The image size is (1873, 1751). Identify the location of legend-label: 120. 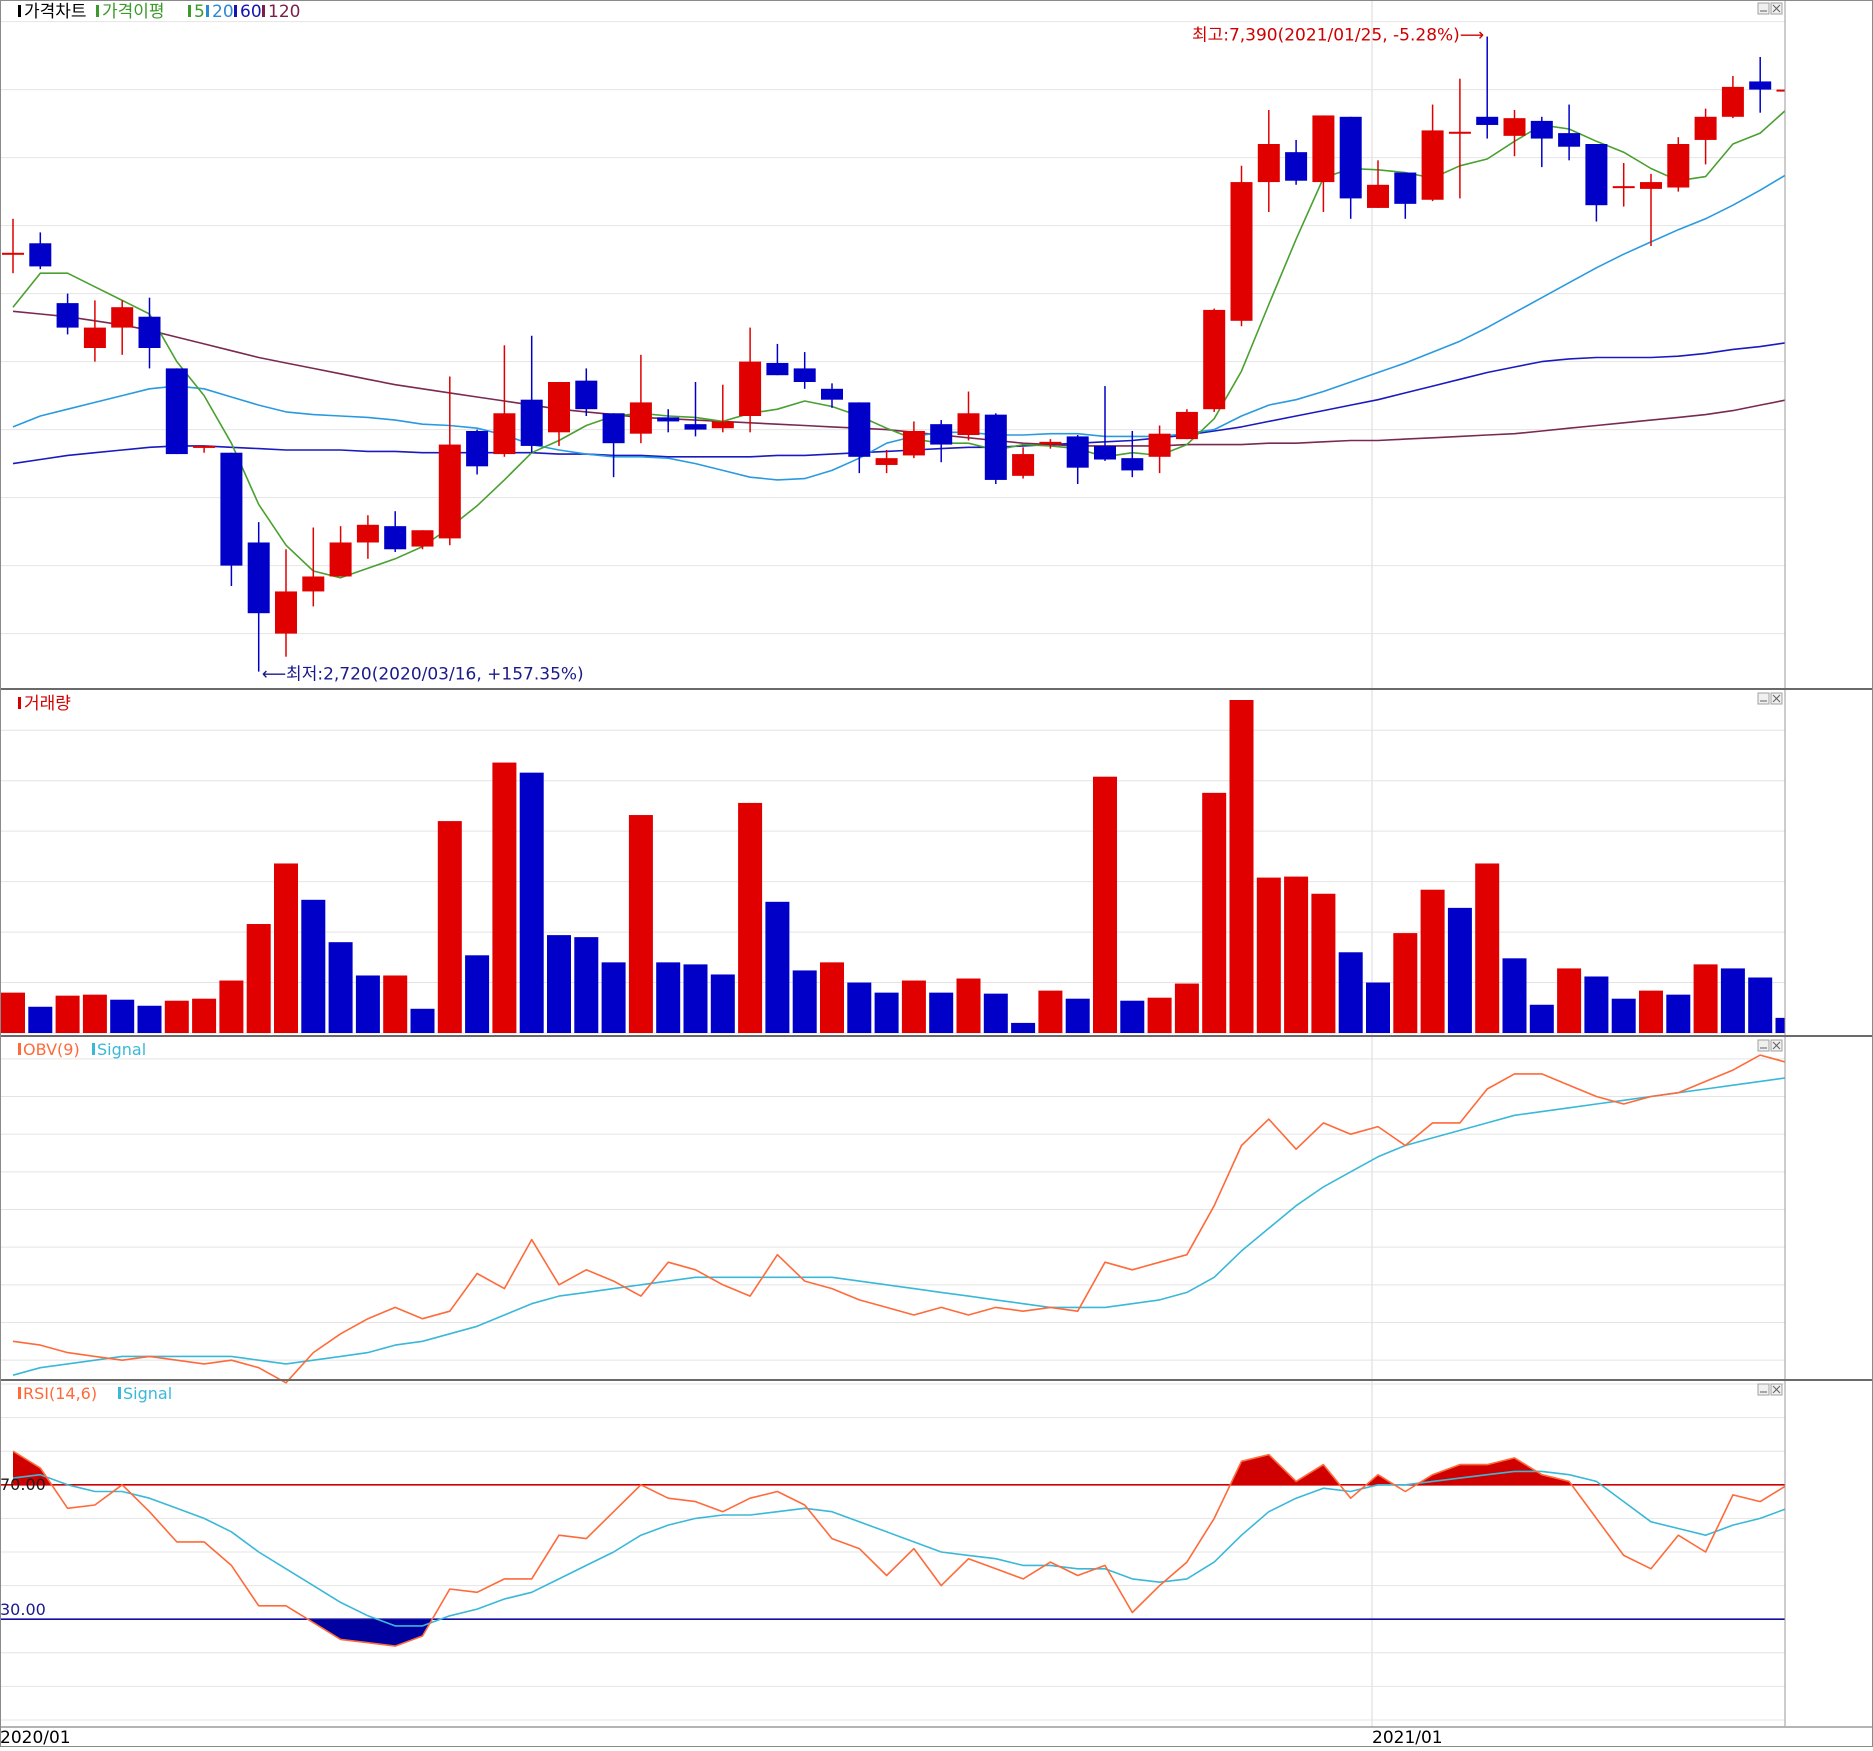
(284, 12).